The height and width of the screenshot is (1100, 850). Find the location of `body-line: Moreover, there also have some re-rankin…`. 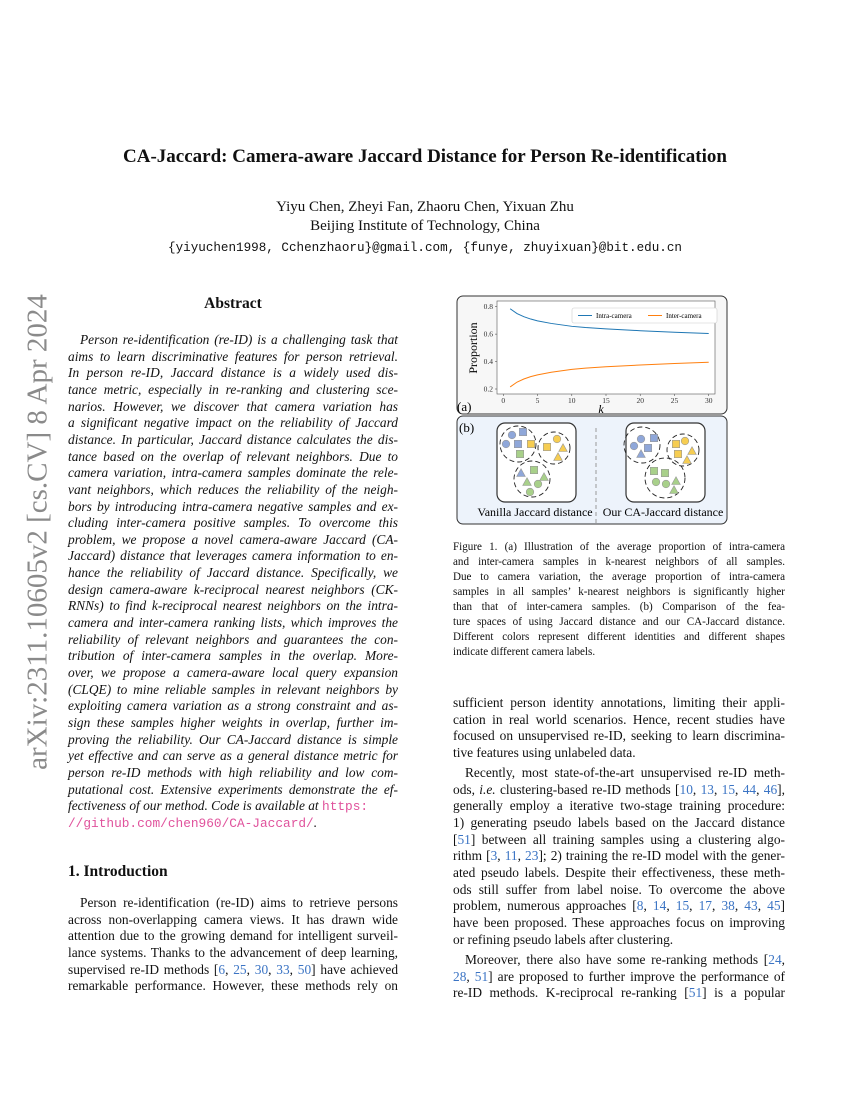

body-line: Moreover, there also have some re-rankin… is located at coordinates (625, 959).